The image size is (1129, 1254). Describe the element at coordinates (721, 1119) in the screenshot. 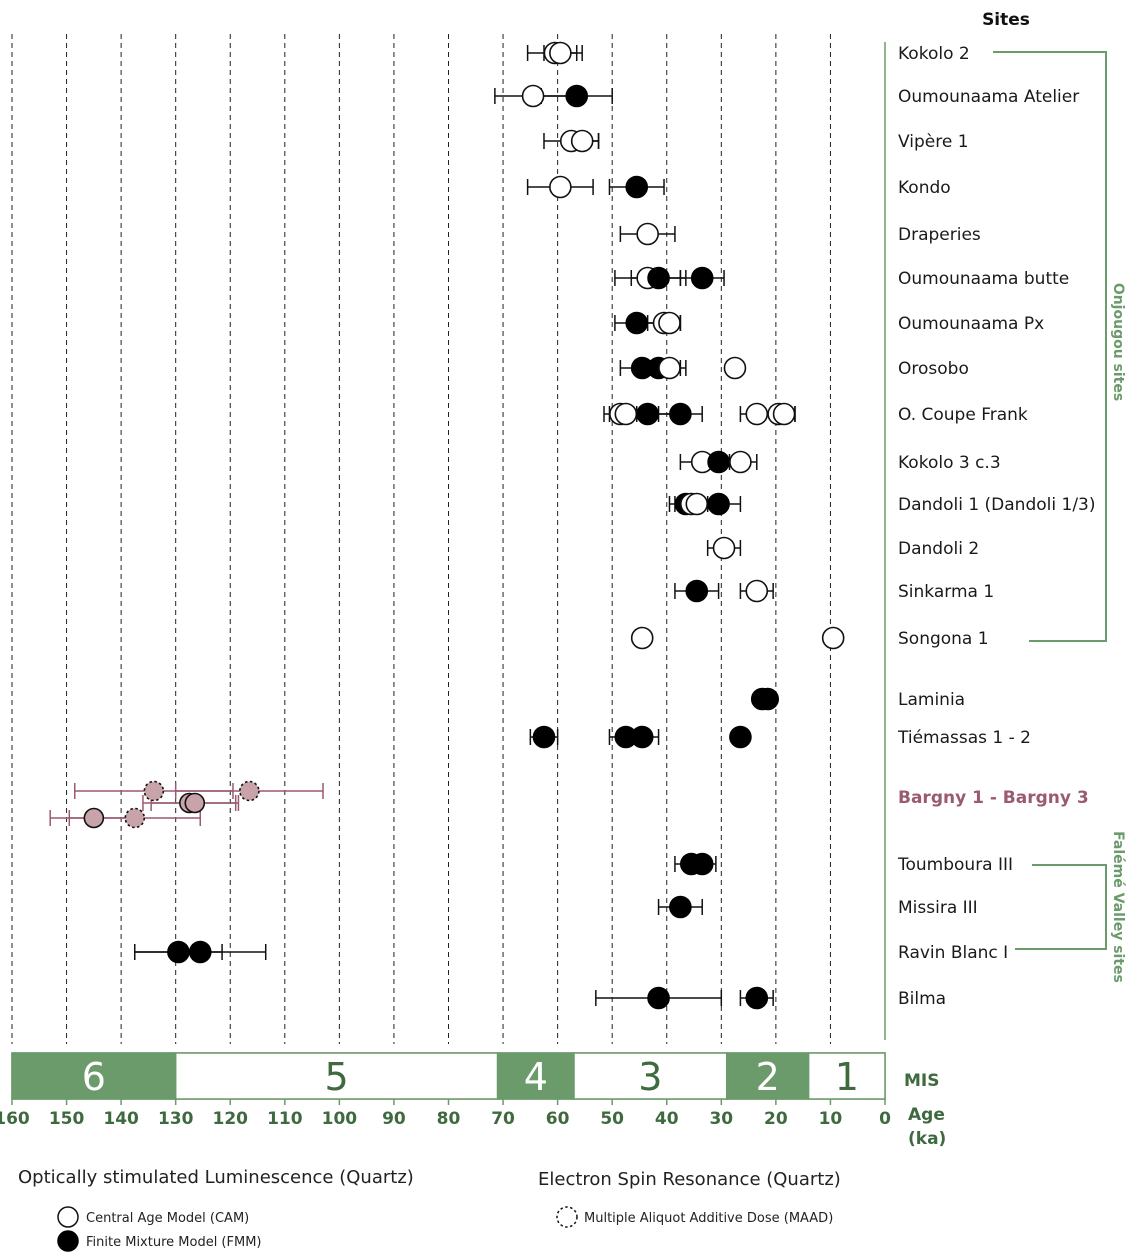

I see `x-tick-label: 30` at that location.